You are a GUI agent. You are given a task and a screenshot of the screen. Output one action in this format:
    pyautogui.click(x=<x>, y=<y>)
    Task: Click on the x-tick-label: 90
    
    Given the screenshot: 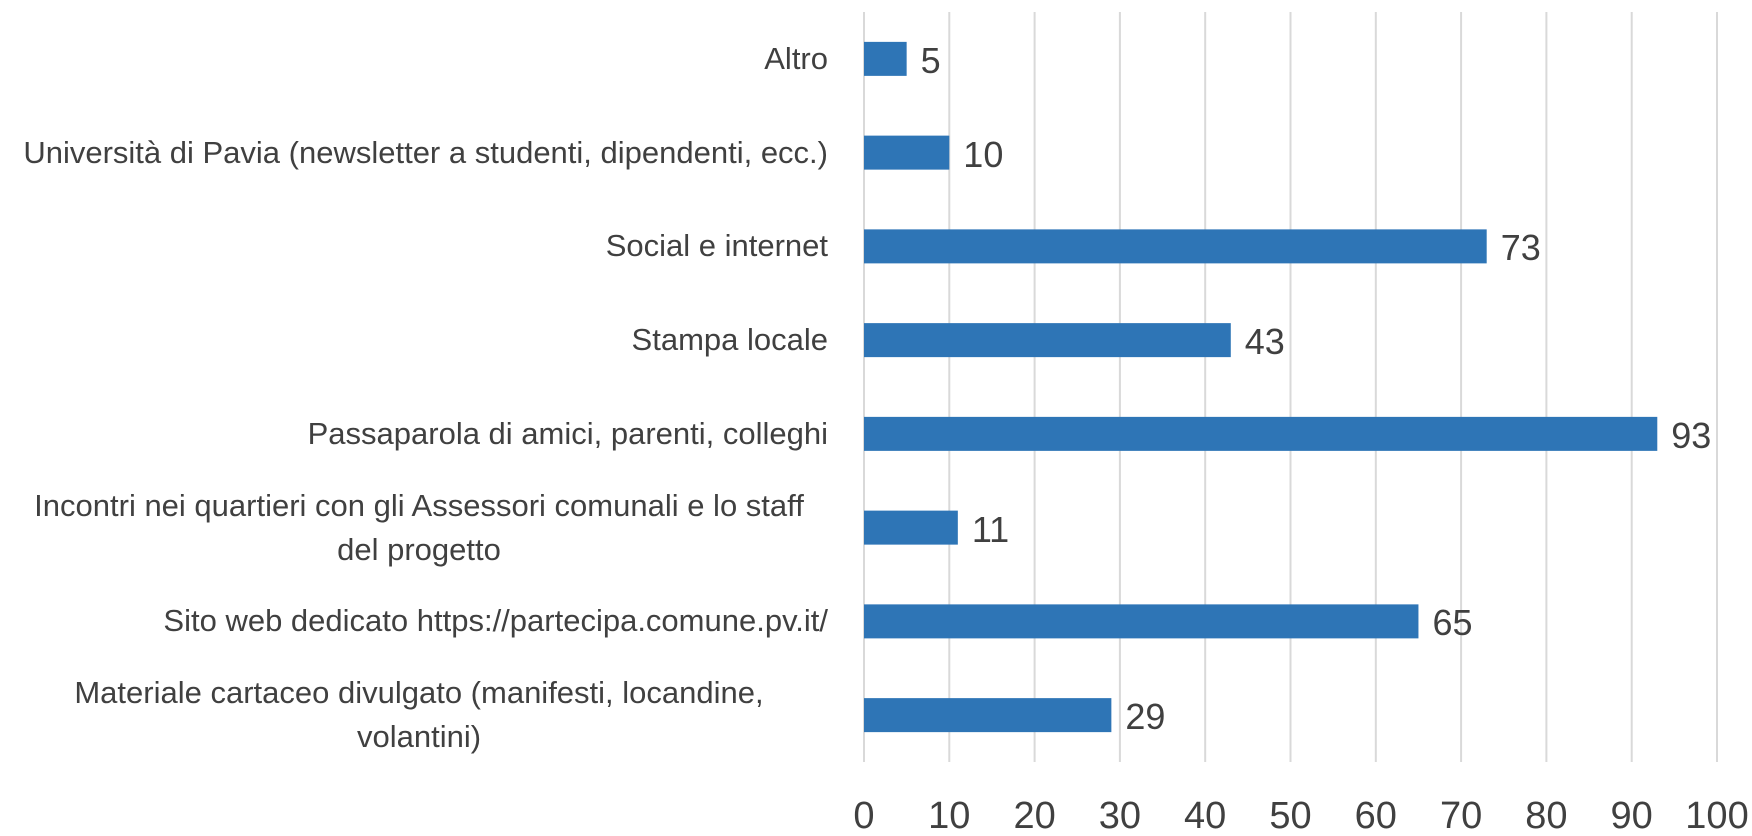 What is the action you would take?
    pyautogui.click(x=1631, y=815)
    